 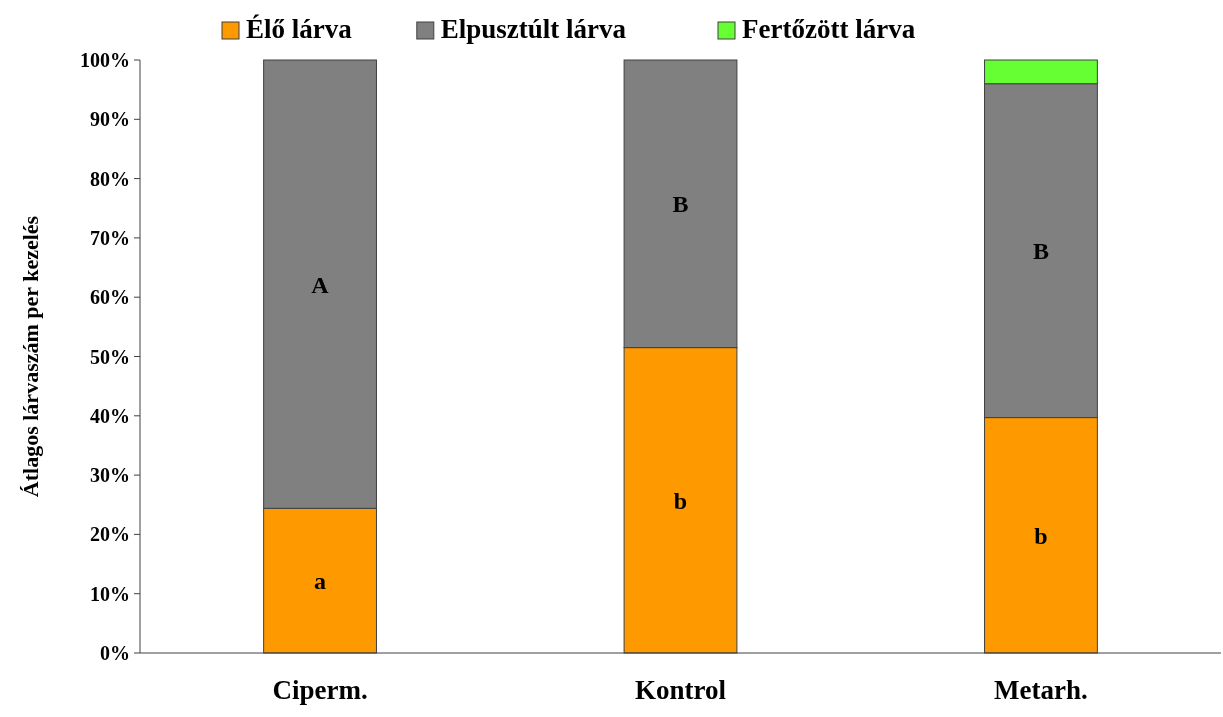 What do you see at coordinates (110, 356) in the screenshot?
I see `y-tick-label: 50%` at bounding box center [110, 356].